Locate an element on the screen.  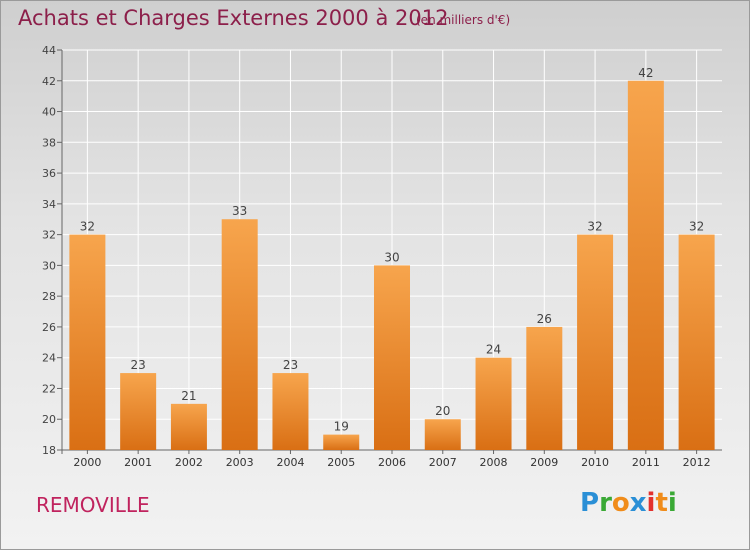
logo-letter: P is located at coordinates (590, 503).